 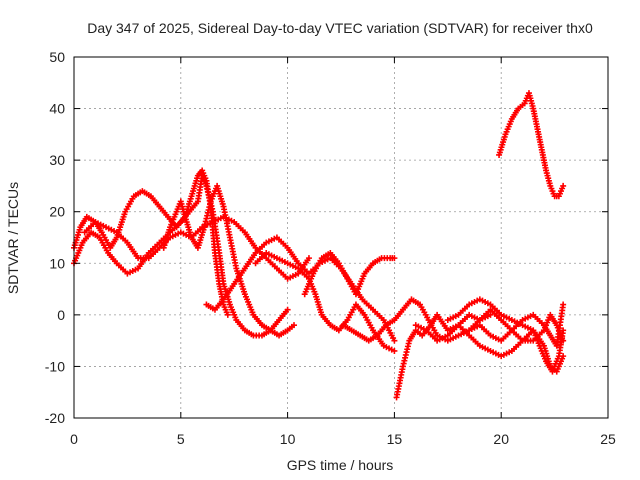 I want to click on x-tick-label: 10, so click(x=288, y=439).